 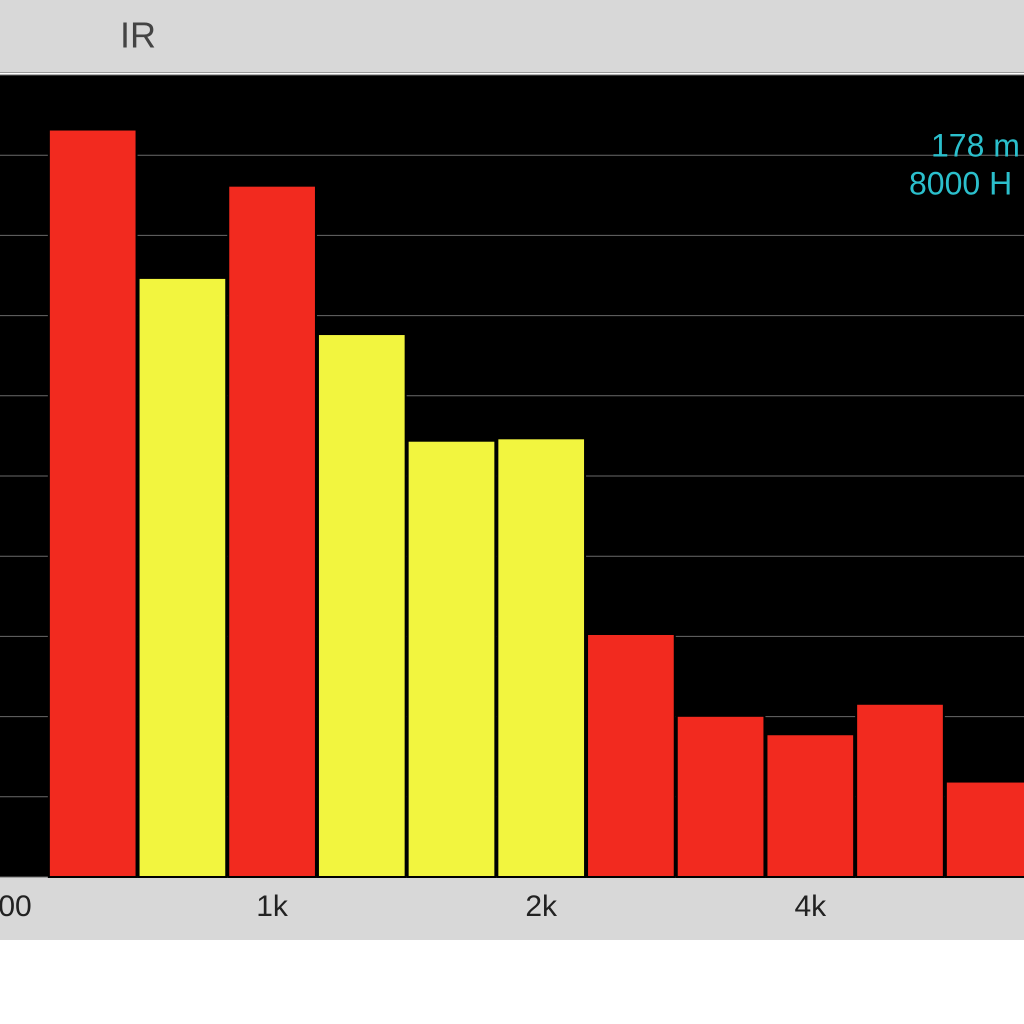 What do you see at coordinates (810, 906) in the screenshot?
I see `x-tick-label: 4k` at bounding box center [810, 906].